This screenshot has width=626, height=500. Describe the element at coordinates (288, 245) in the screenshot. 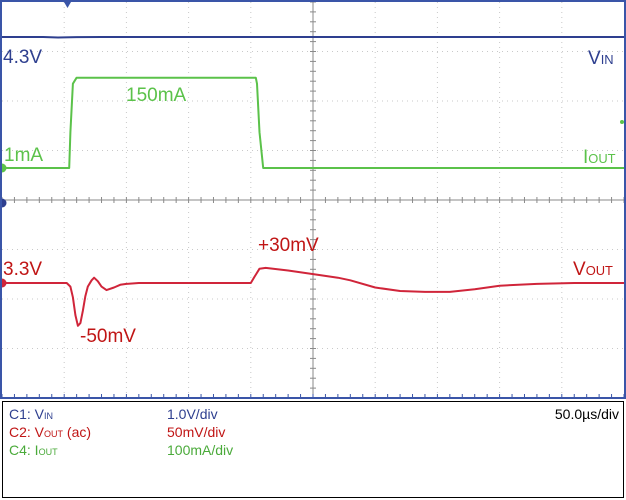

I see `vout-overshoot-label: +30mV` at that location.